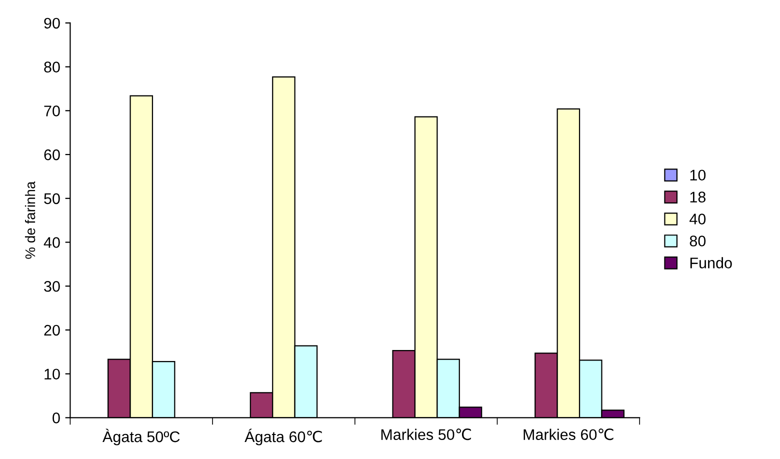  I want to click on y-tick-label: 60, so click(52, 154).